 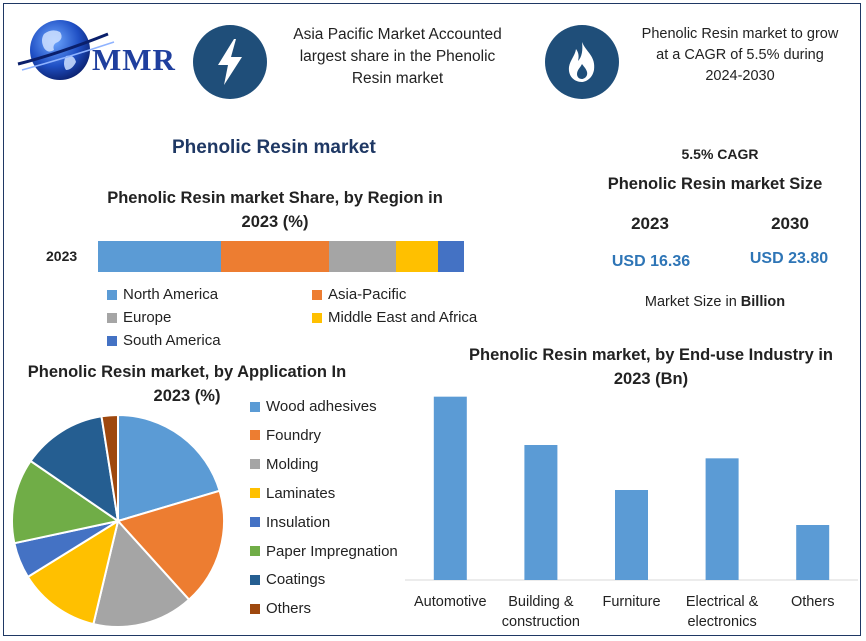 What do you see at coordinates (109, 467) in the screenshot?
I see `pie-slice-others` at bounding box center [109, 467].